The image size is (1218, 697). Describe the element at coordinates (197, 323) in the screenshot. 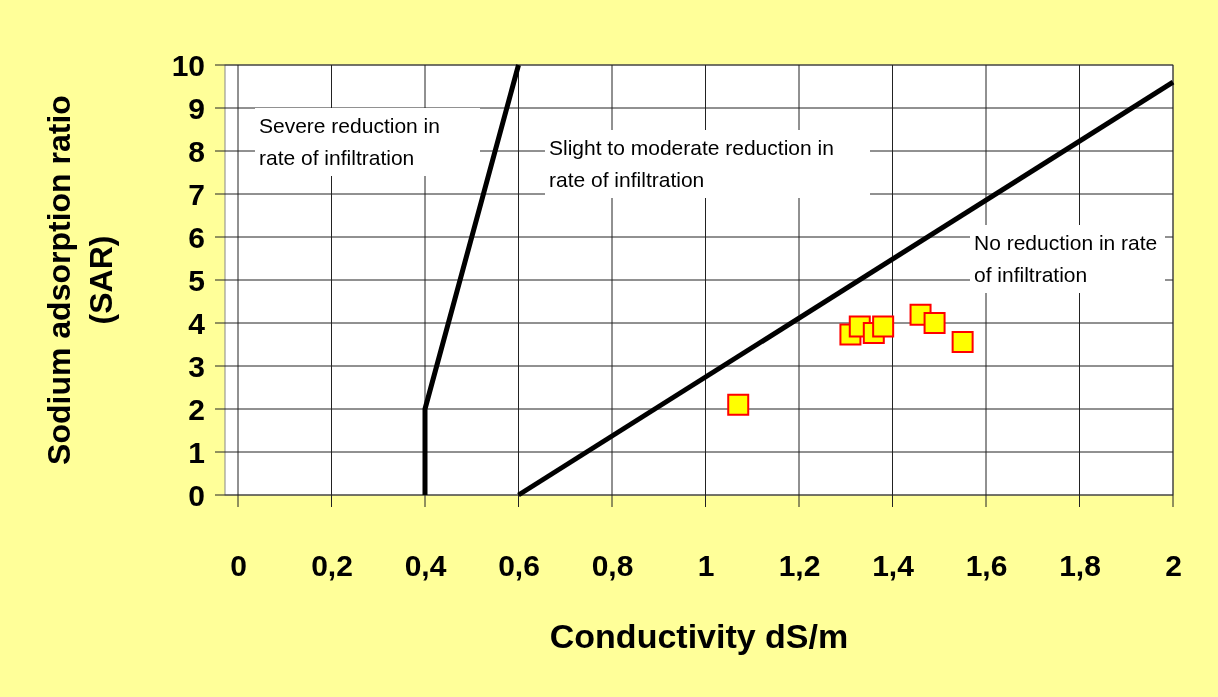

I see `y-tick-label: 4` at that location.